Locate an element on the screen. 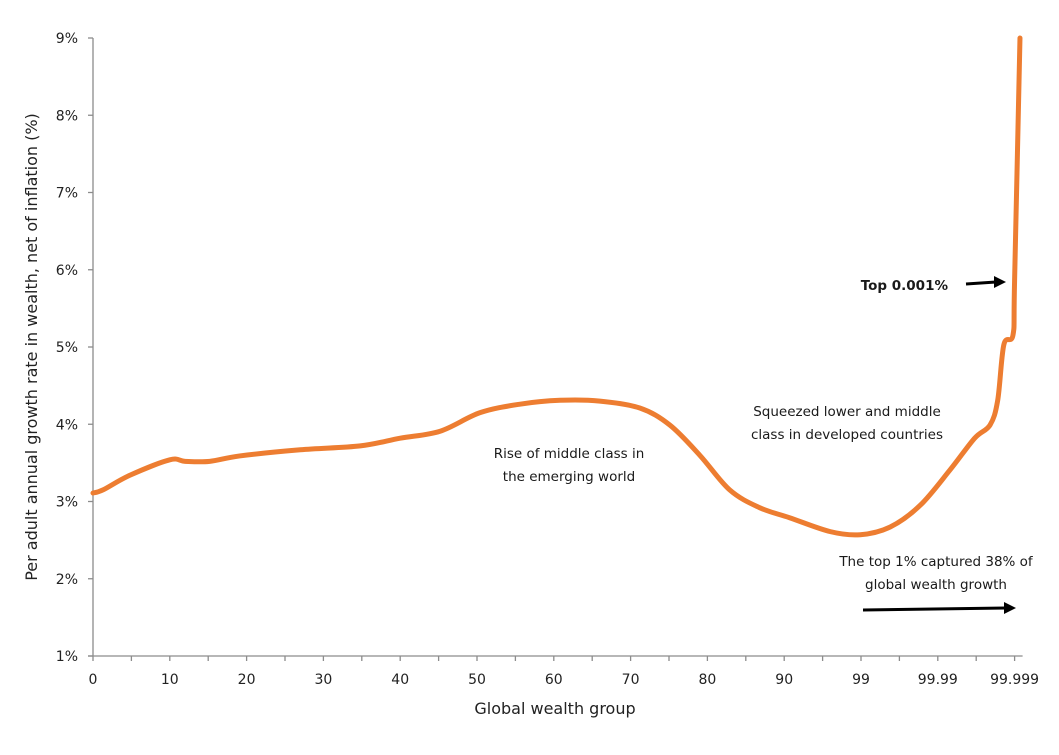  y-tick-label: 2% is located at coordinates (67, 580).